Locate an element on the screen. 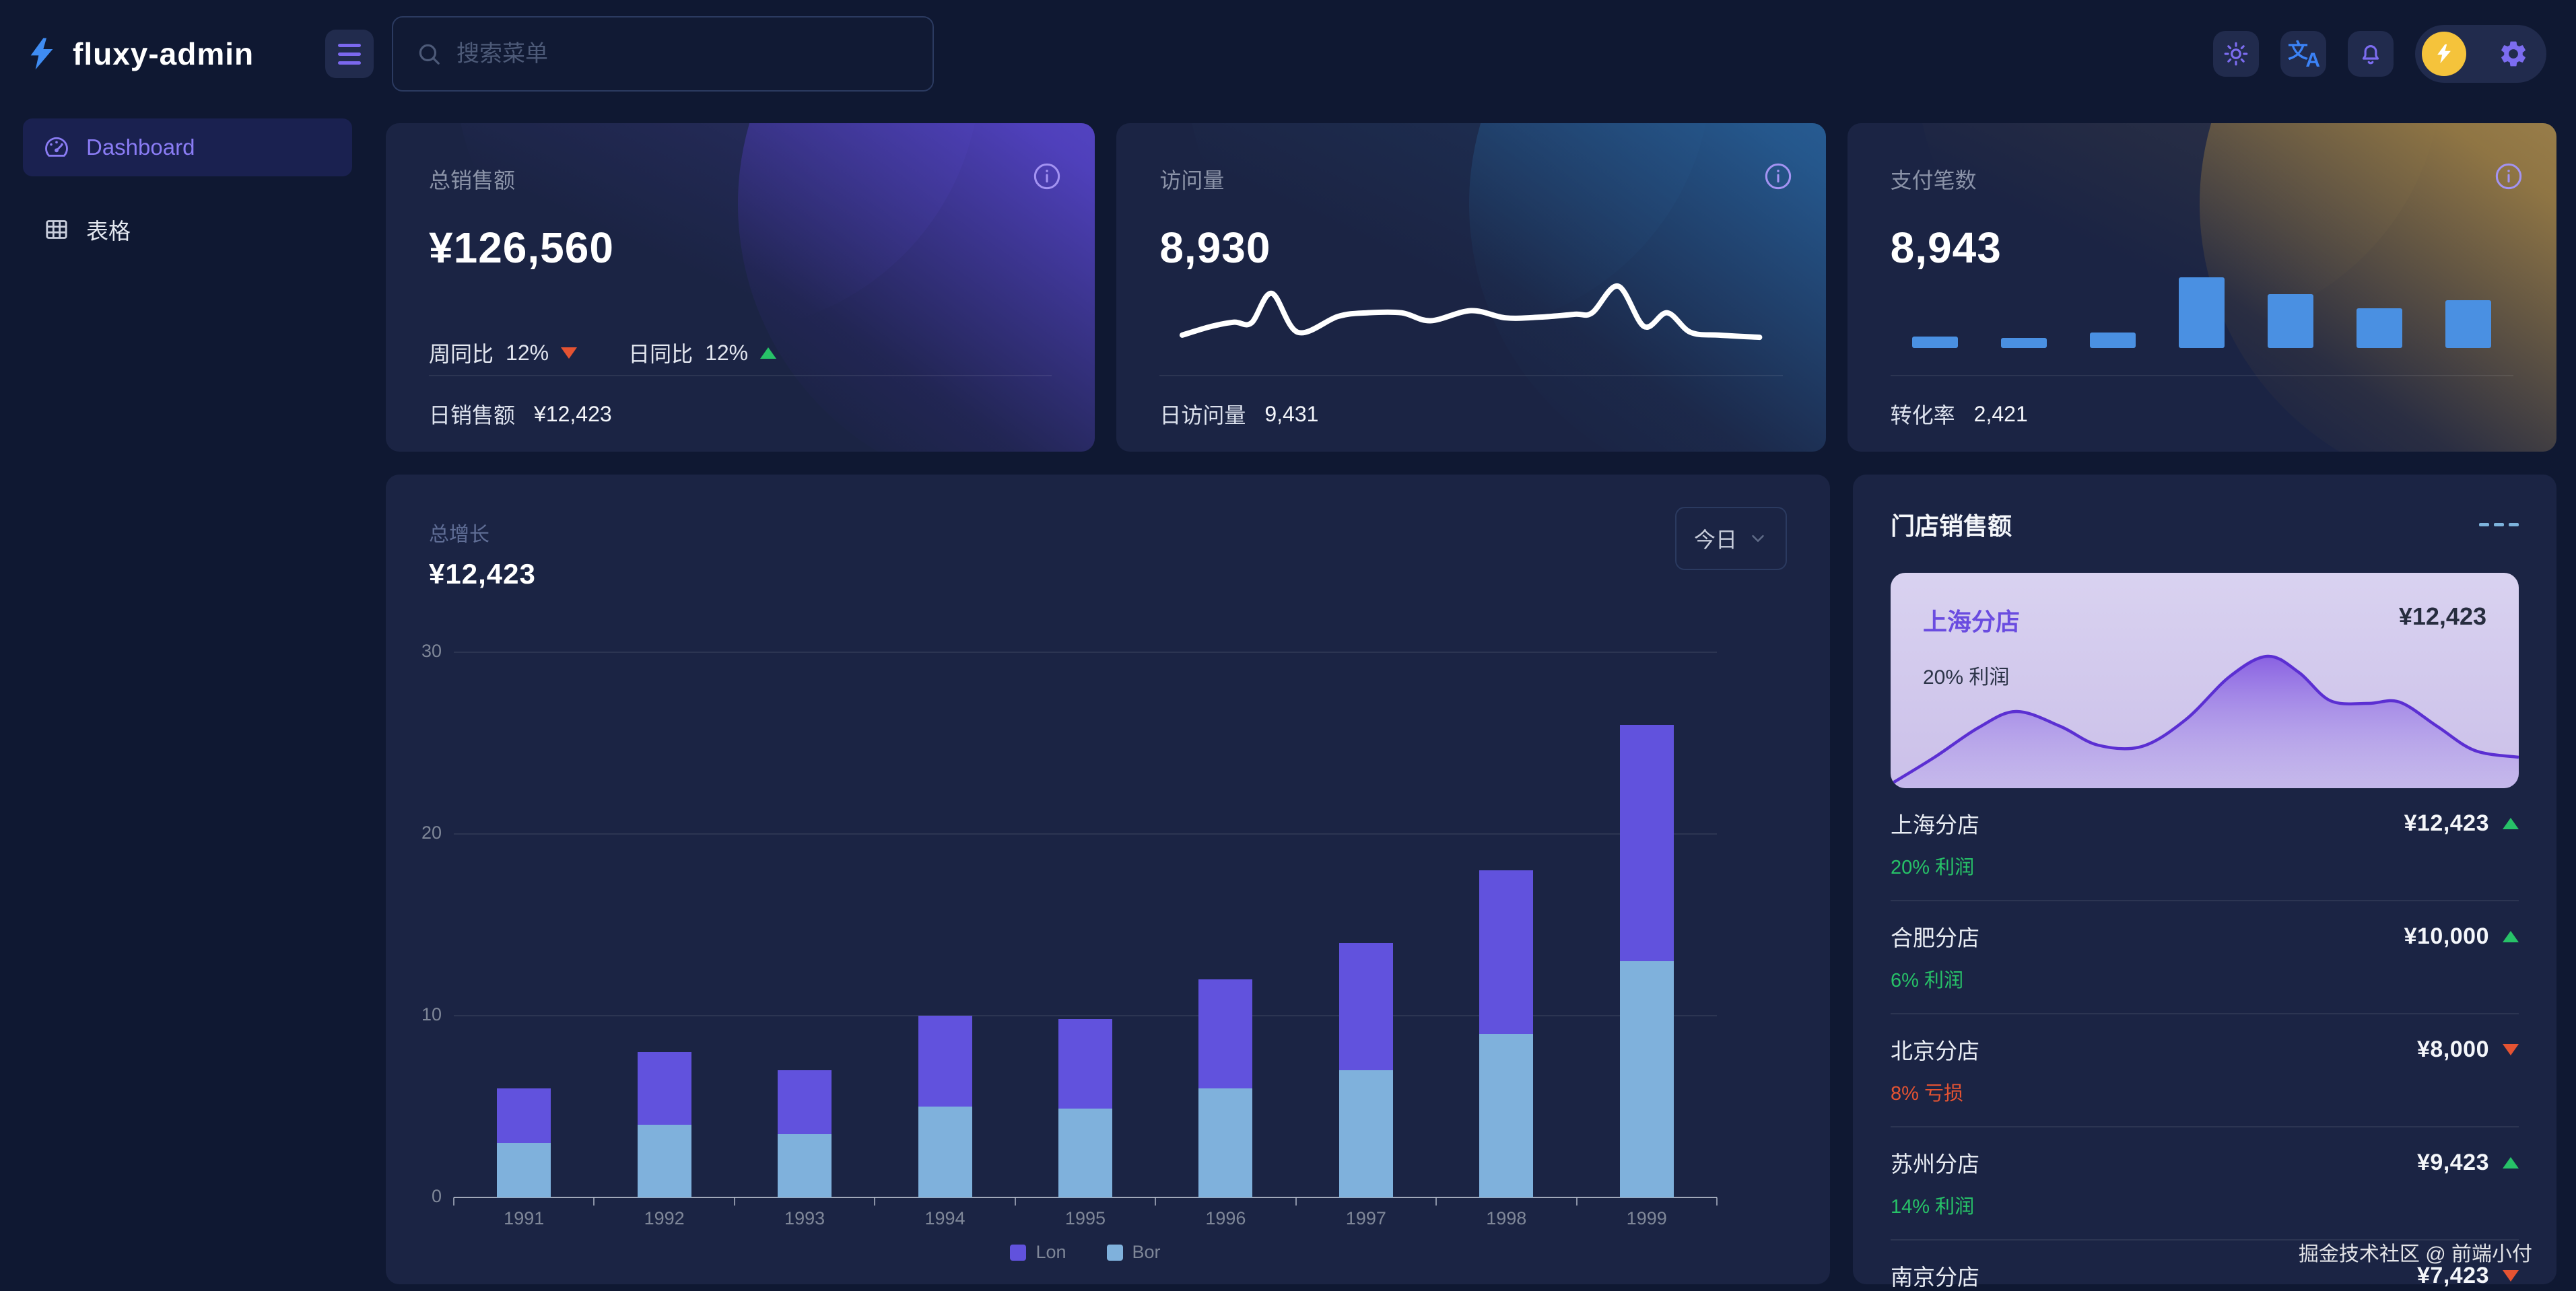 The height and width of the screenshot is (1291, 2576). brand-name: fluxy-admin is located at coordinates (164, 54).